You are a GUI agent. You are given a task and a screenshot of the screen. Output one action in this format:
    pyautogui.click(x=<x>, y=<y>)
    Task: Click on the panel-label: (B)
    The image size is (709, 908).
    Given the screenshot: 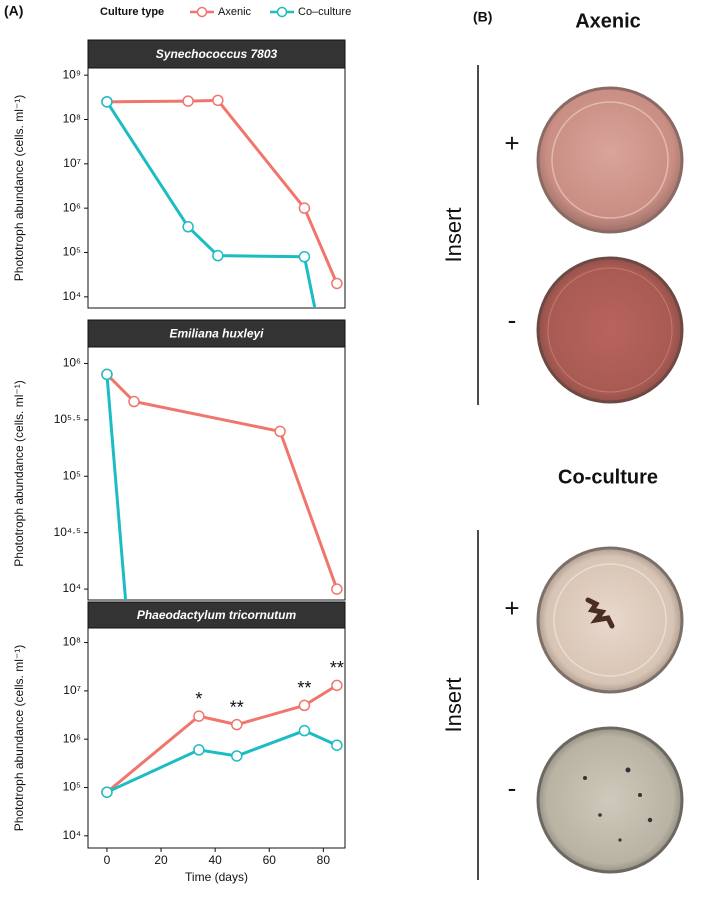 What is the action you would take?
    pyautogui.click(x=482, y=17)
    